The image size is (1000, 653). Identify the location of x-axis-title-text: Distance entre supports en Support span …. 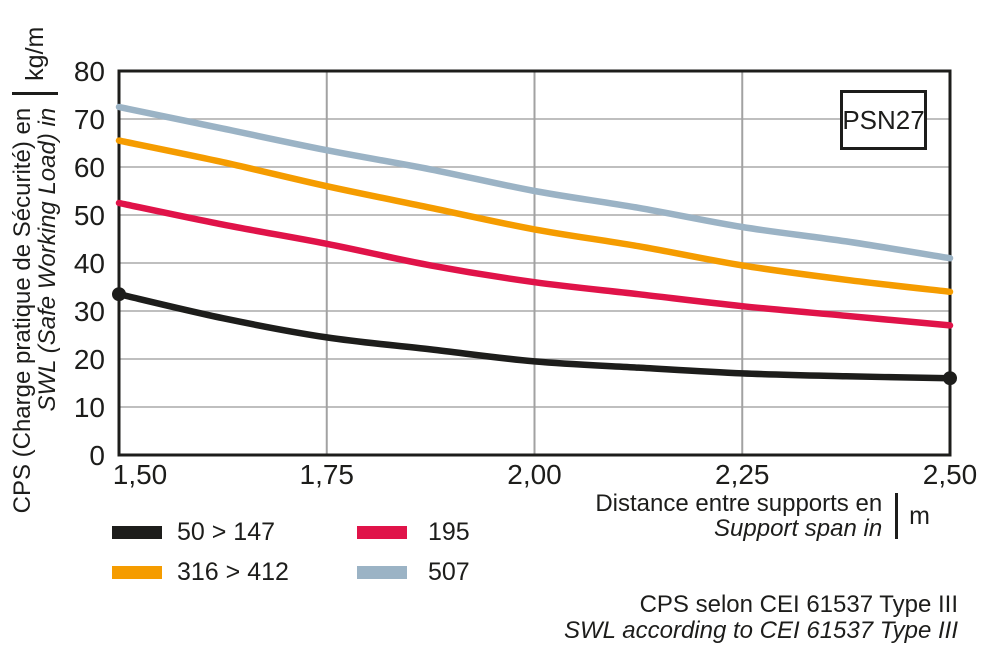
(738, 516).